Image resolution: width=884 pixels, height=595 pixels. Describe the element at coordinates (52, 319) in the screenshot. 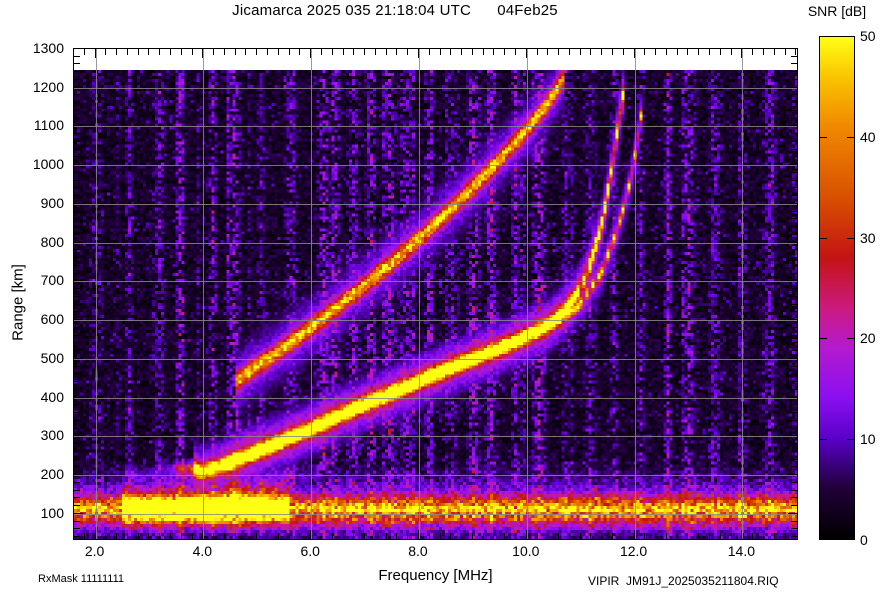

I see `y-tick-label: 600` at that location.